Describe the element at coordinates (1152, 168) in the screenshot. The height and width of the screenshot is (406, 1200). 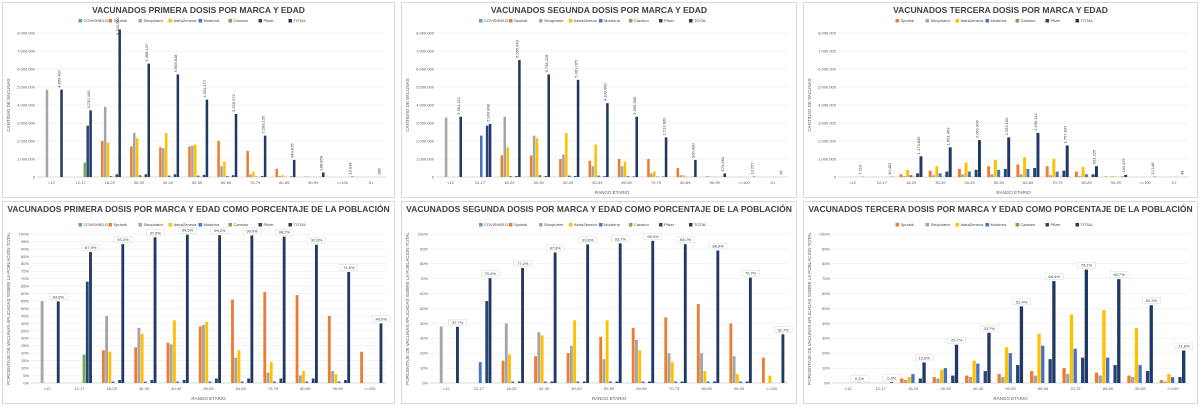
I see `data-label: 12.148` at that location.